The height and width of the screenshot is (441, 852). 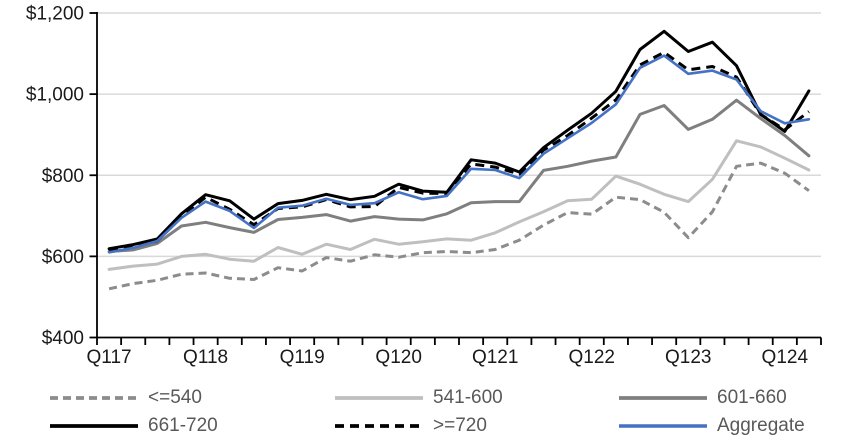 I want to click on legend-label: <=540, so click(x=175, y=397).